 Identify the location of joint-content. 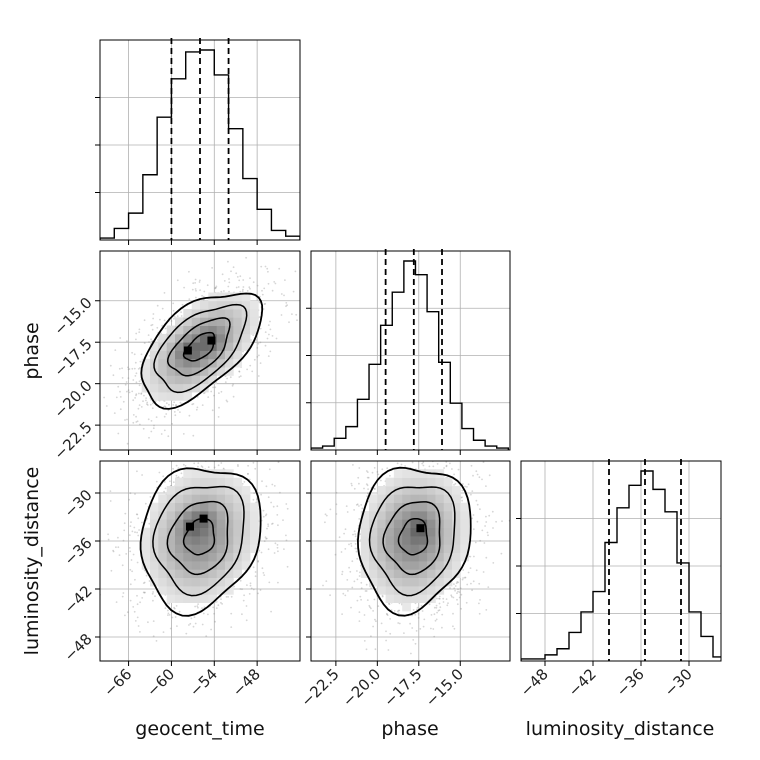
(200, 350).